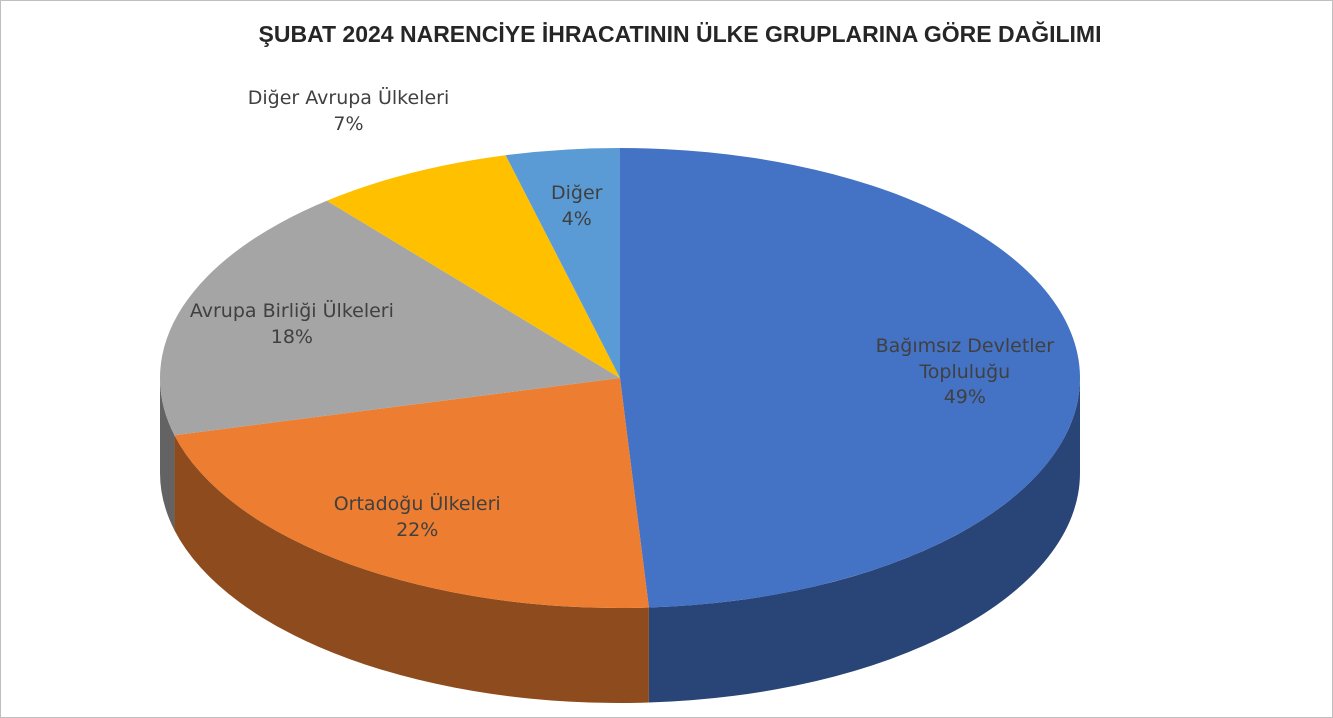 Image resolution: width=1333 pixels, height=718 pixels. I want to click on label-box: Diğer 4%, so click(577, 207).